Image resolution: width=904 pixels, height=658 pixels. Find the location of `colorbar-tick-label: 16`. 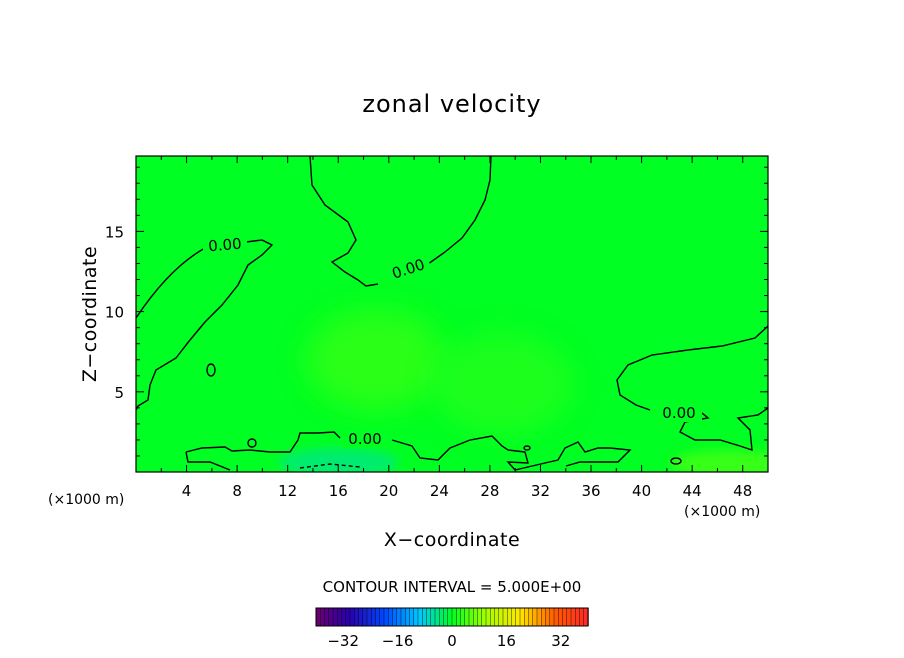

colorbar-tick-label: 16 is located at coordinates (506, 641).